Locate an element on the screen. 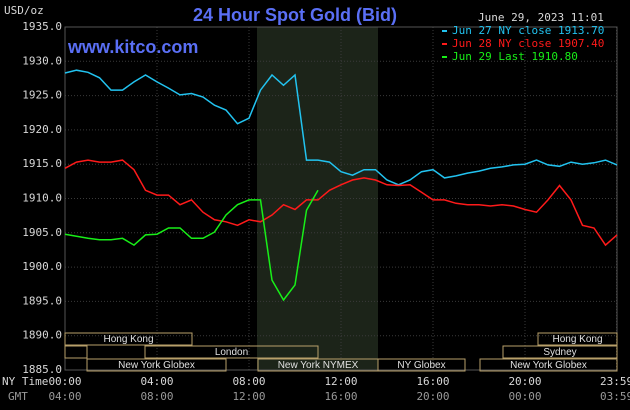 This screenshot has height=410, width=630. legend-label: Jun 29 Last 1910.80 is located at coordinates (515, 56).